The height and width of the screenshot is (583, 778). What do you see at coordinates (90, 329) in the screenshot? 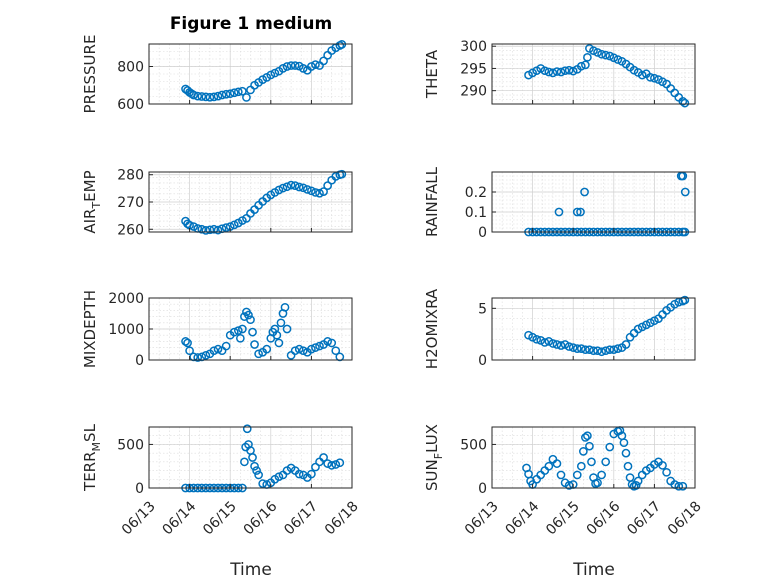
I see `y-axis-label: MIXDEPTH` at bounding box center [90, 329].